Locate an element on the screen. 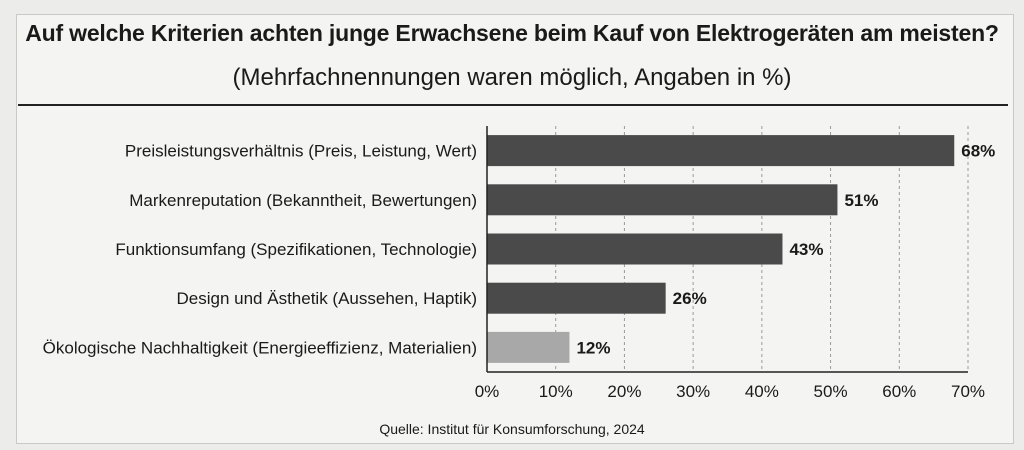  data-label: 12% is located at coordinates (593, 347).